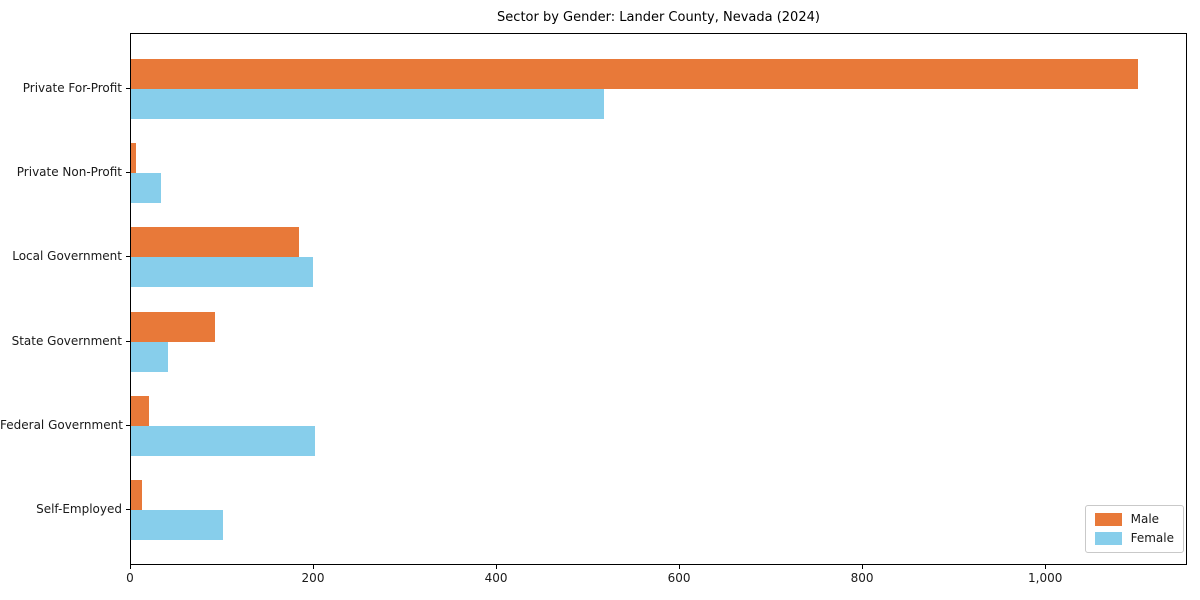 Image resolution: width=1200 pixels, height=600 pixels. I want to click on bar-male-self-employed, so click(136, 495).